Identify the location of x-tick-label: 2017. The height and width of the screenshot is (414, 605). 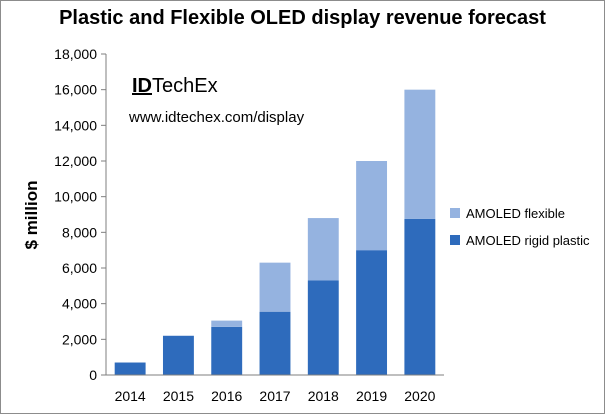
(274, 396).